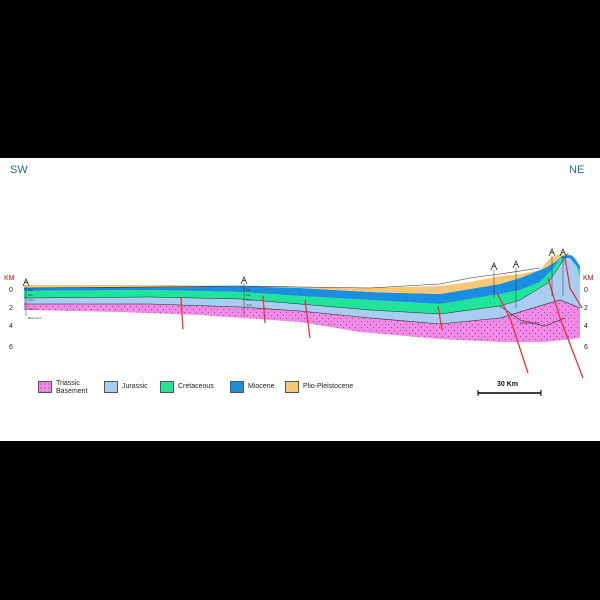  I want to click on depth-tick-left-2: 2, so click(11, 308).